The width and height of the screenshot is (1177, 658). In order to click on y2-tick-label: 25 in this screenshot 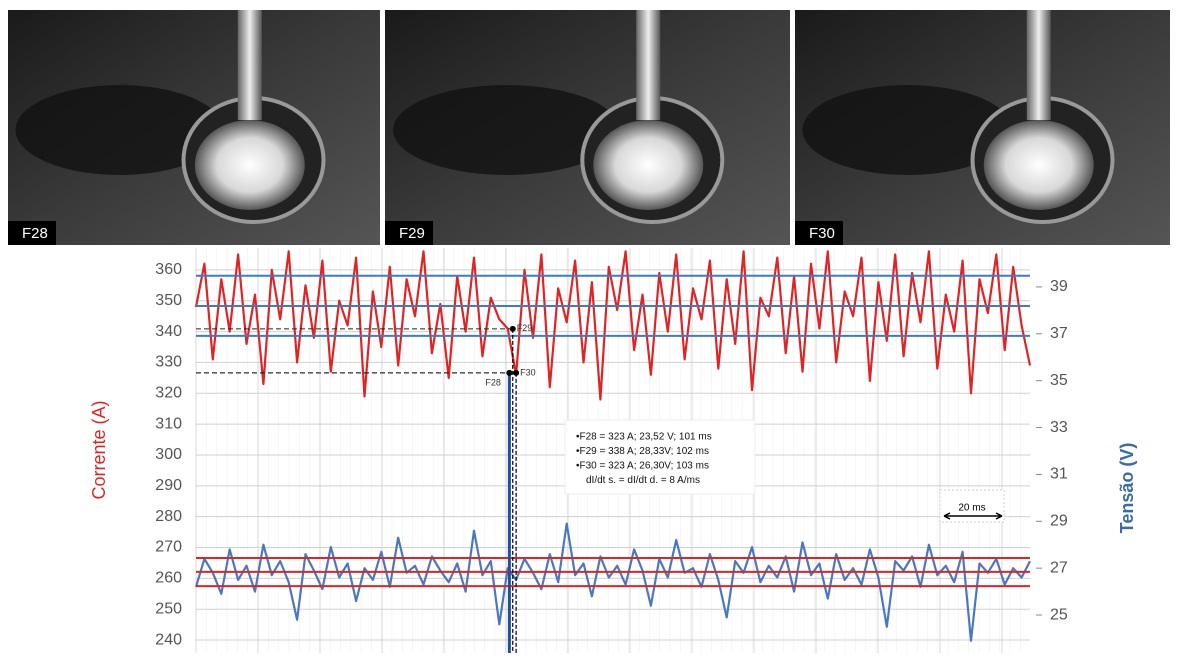, I will do `click(1059, 614)`.